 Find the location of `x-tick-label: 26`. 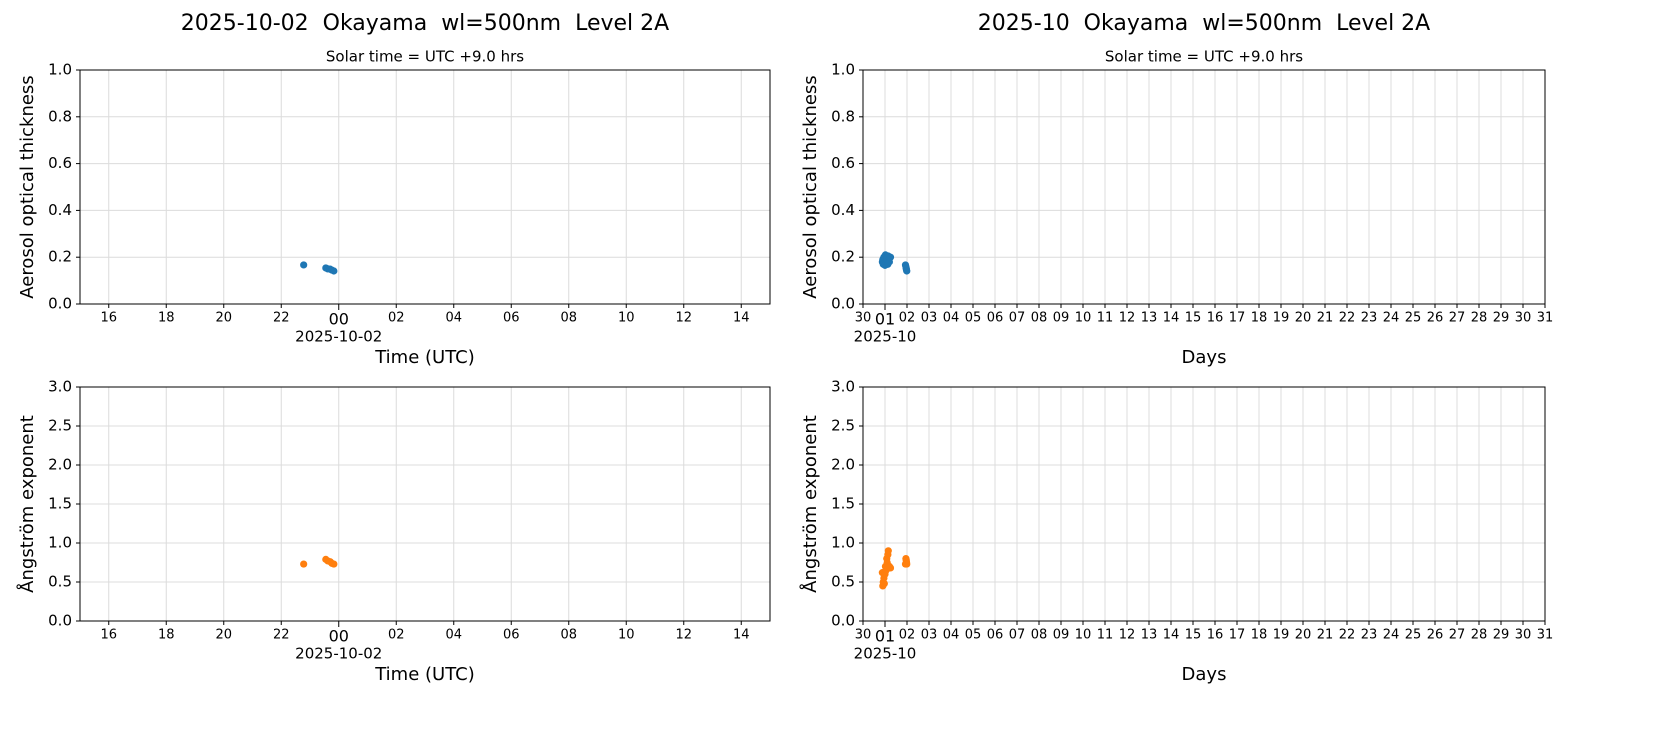

x-tick-label: 26 is located at coordinates (1435, 318).